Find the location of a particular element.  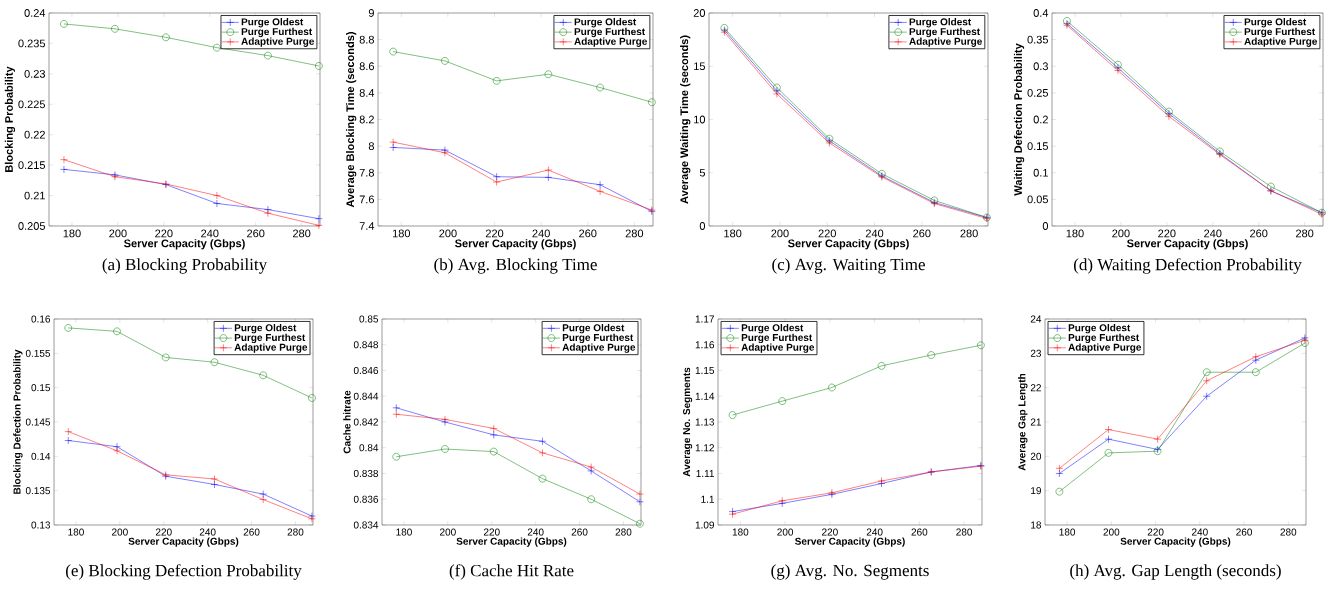

y-tick-label: 0.22 is located at coordinates (34, 134).